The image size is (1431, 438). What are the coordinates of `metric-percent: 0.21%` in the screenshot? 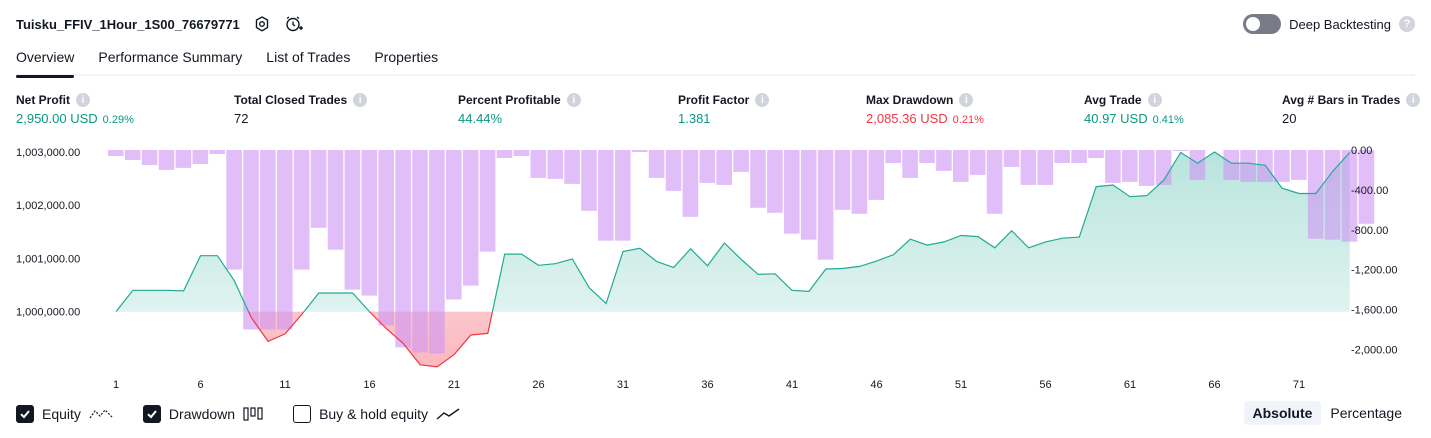 It's located at (968, 120).